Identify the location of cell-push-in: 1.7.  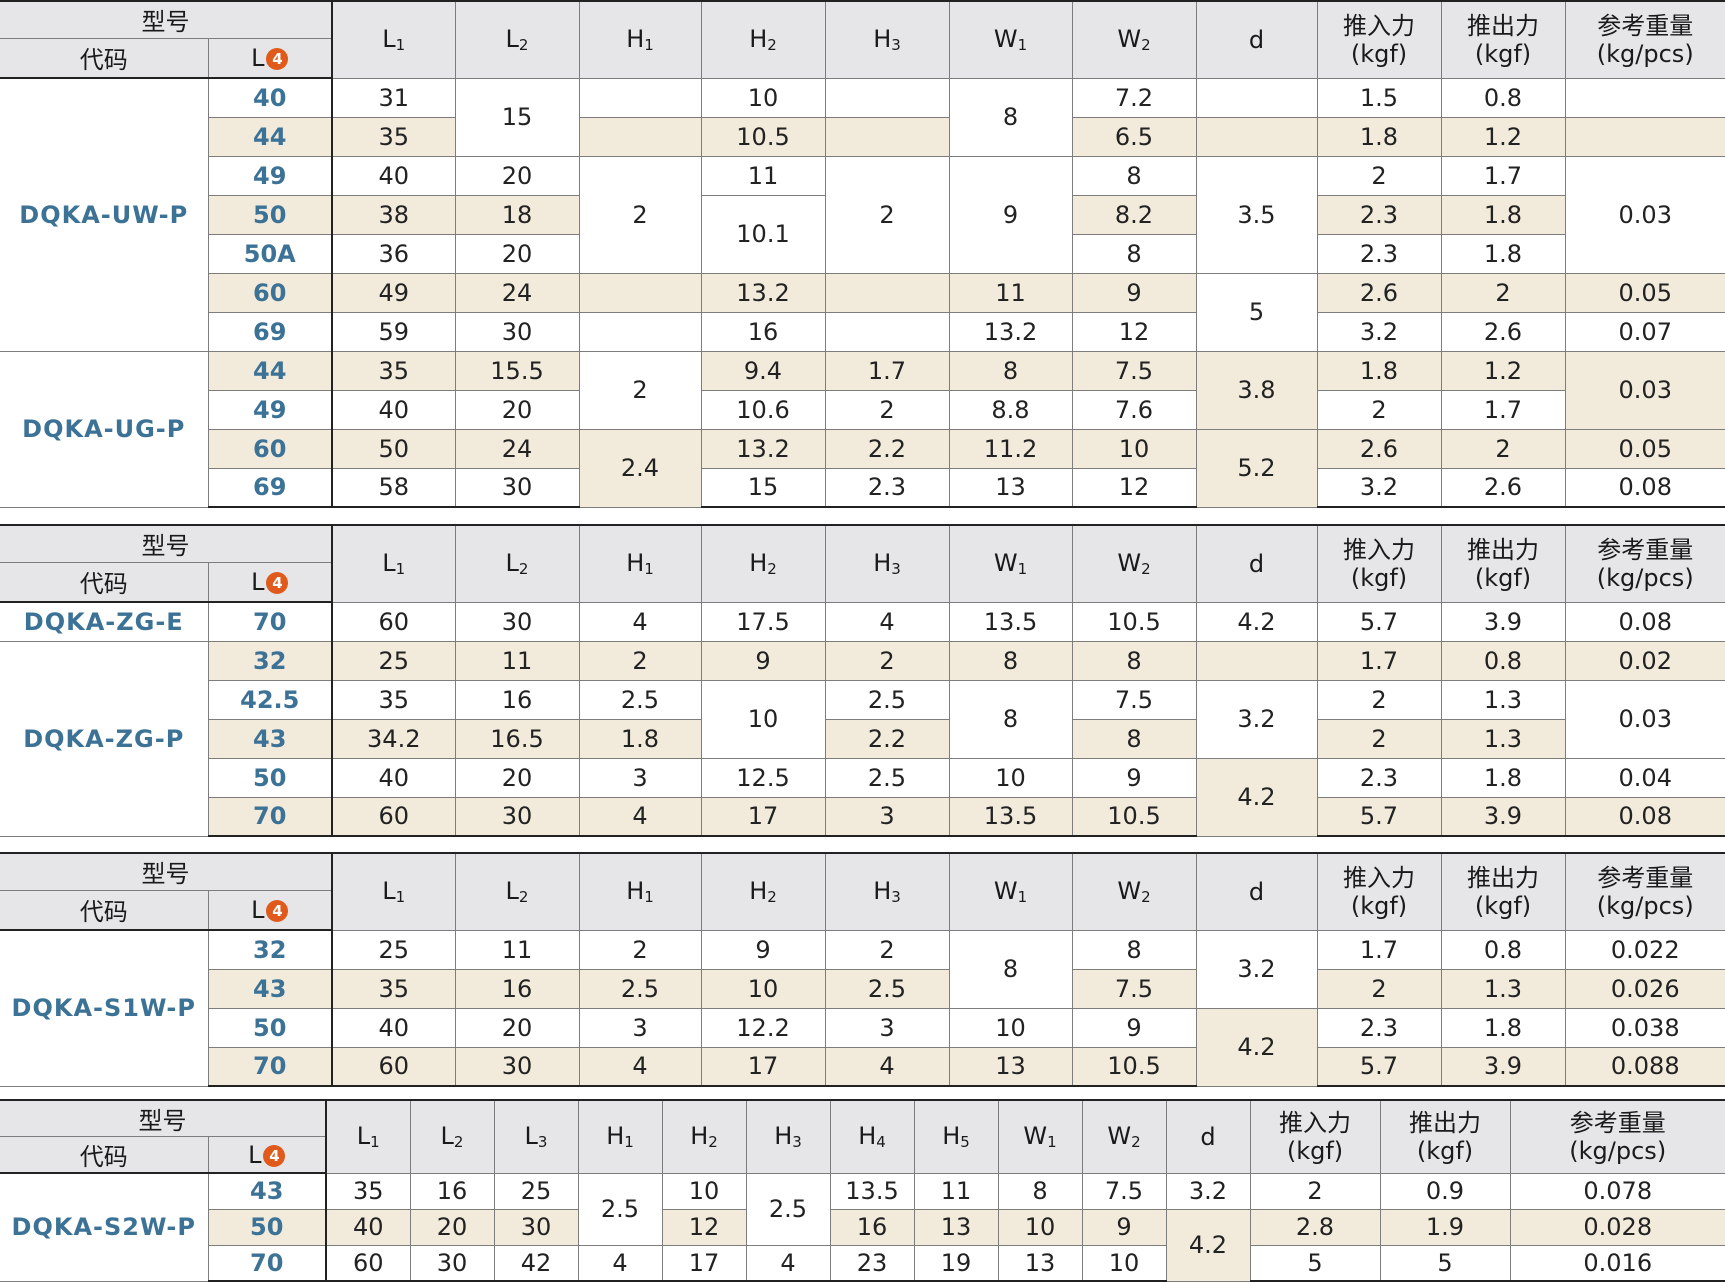
(1379, 661).